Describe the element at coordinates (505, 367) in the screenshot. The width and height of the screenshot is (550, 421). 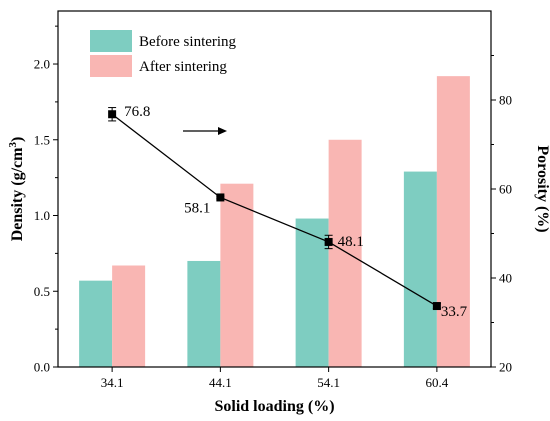
I see `y2-tick-label: 20` at that location.